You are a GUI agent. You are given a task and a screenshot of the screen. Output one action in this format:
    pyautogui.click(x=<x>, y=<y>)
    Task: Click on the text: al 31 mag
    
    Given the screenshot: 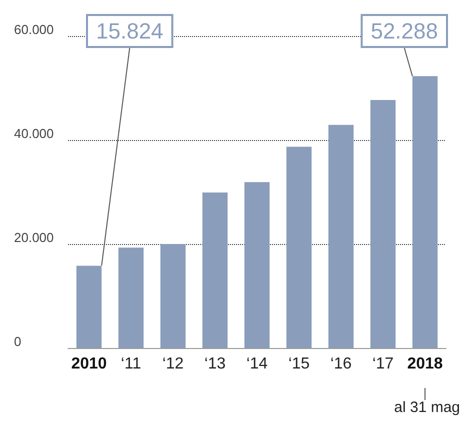 What is the action you would take?
    pyautogui.click(x=427, y=407)
    